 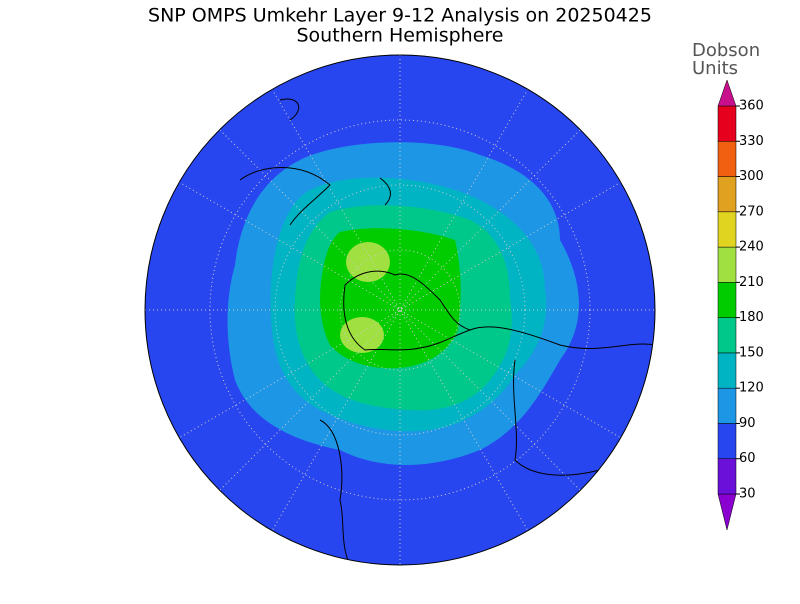 I want to click on colorbar-tick-label: 300, so click(x=751, y=176).